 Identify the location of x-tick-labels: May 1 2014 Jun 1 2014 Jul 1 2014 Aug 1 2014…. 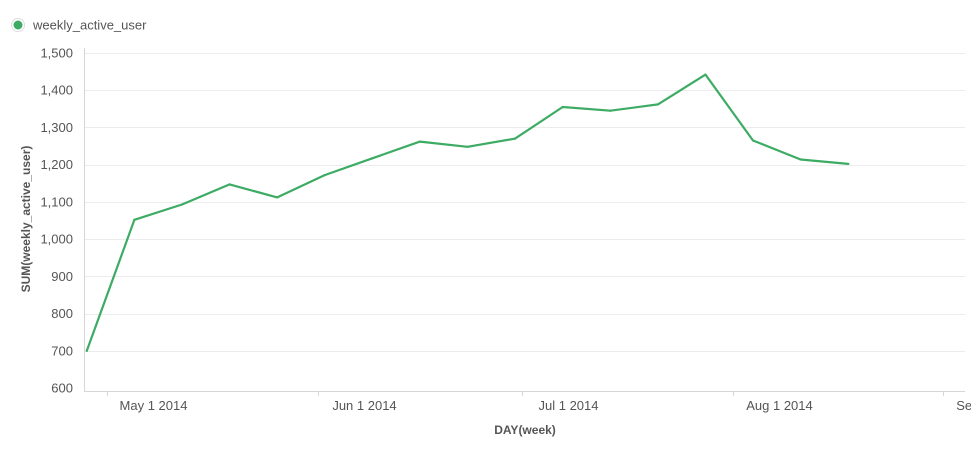
(539, 402).